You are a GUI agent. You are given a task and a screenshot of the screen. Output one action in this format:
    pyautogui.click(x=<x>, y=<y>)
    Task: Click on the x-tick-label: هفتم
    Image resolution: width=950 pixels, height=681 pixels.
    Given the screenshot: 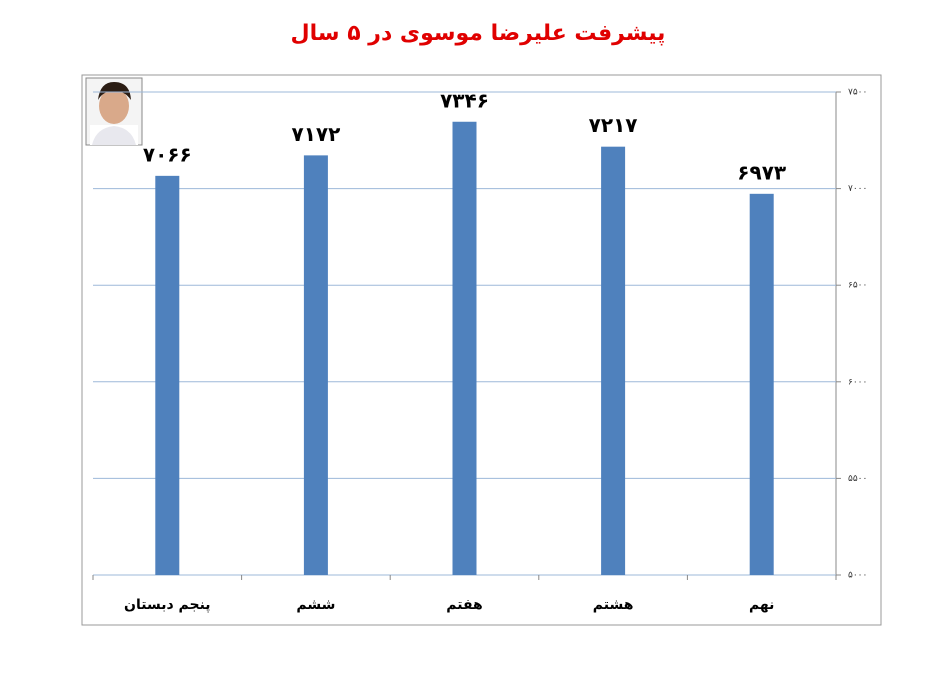 What is the action you would take?
    pyautogui.click(x=464, y=605)
    